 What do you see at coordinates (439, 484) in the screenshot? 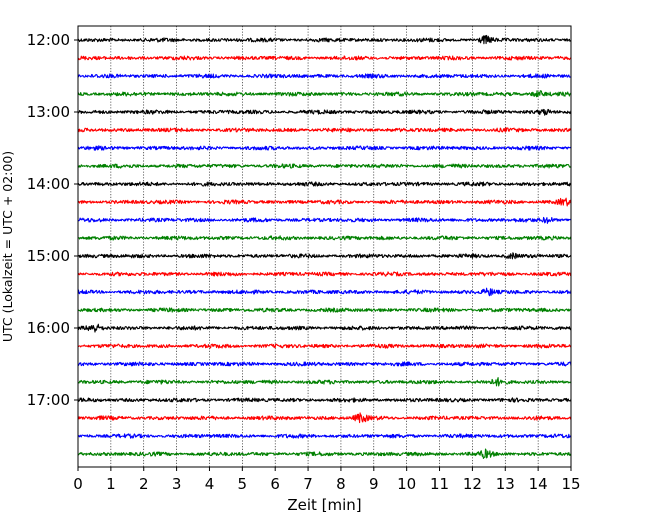
I see `x-tick-label-11: 11` at bounding box center [439, 484].